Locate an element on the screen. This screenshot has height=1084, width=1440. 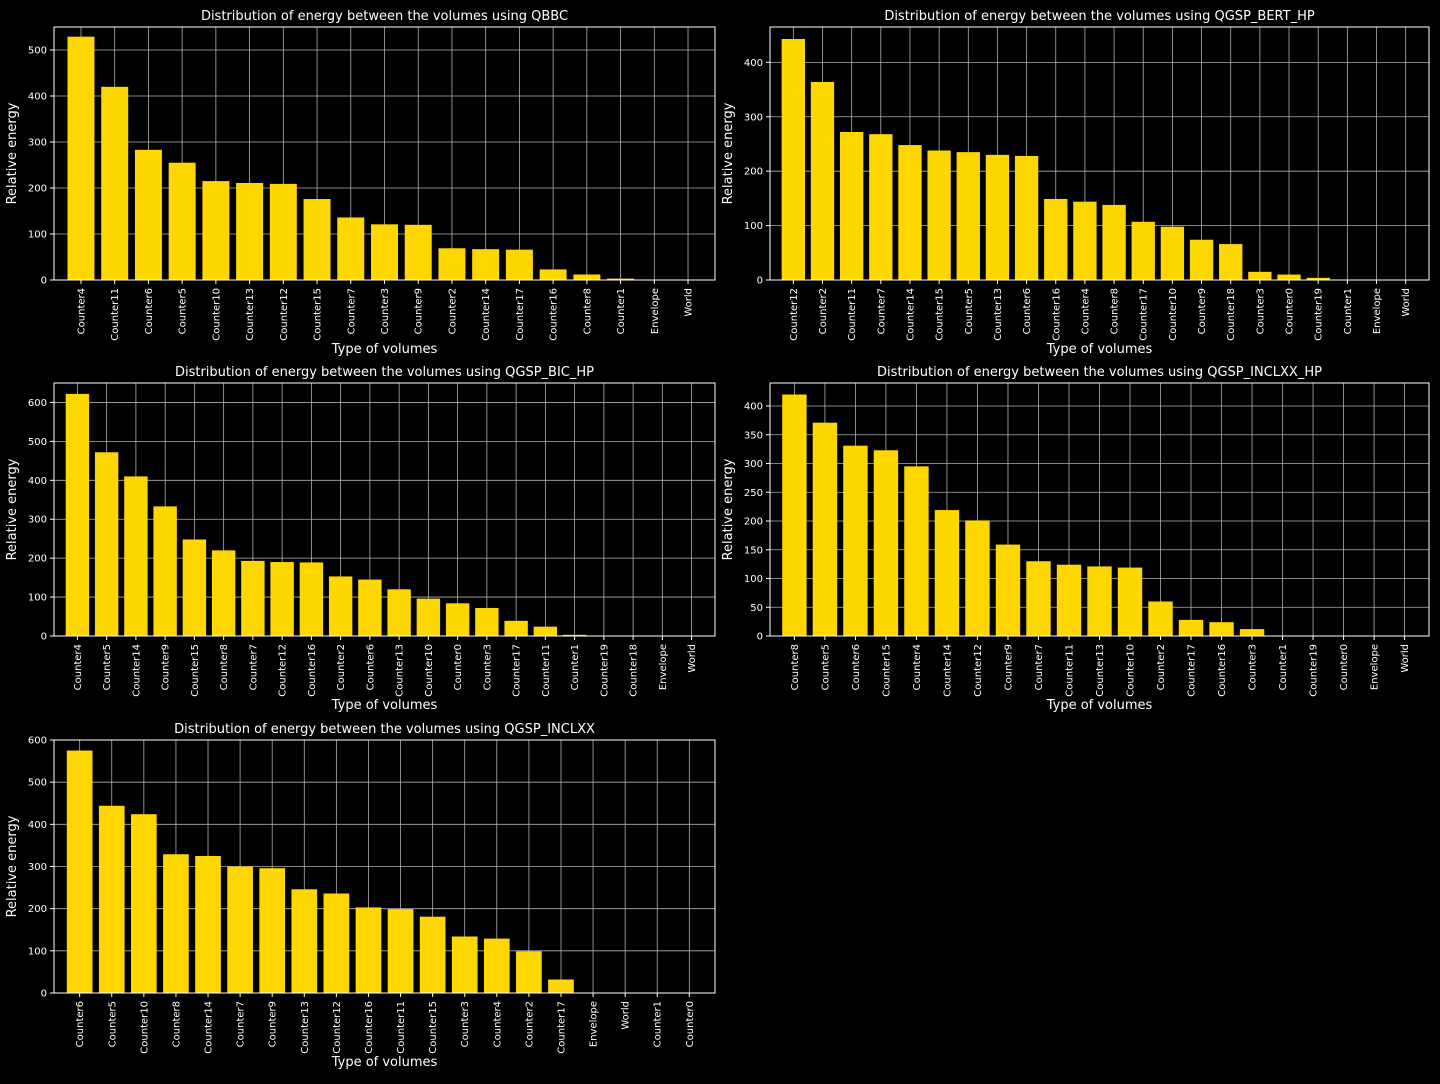
bar-Counter9 is located at coordinates (165, 571).